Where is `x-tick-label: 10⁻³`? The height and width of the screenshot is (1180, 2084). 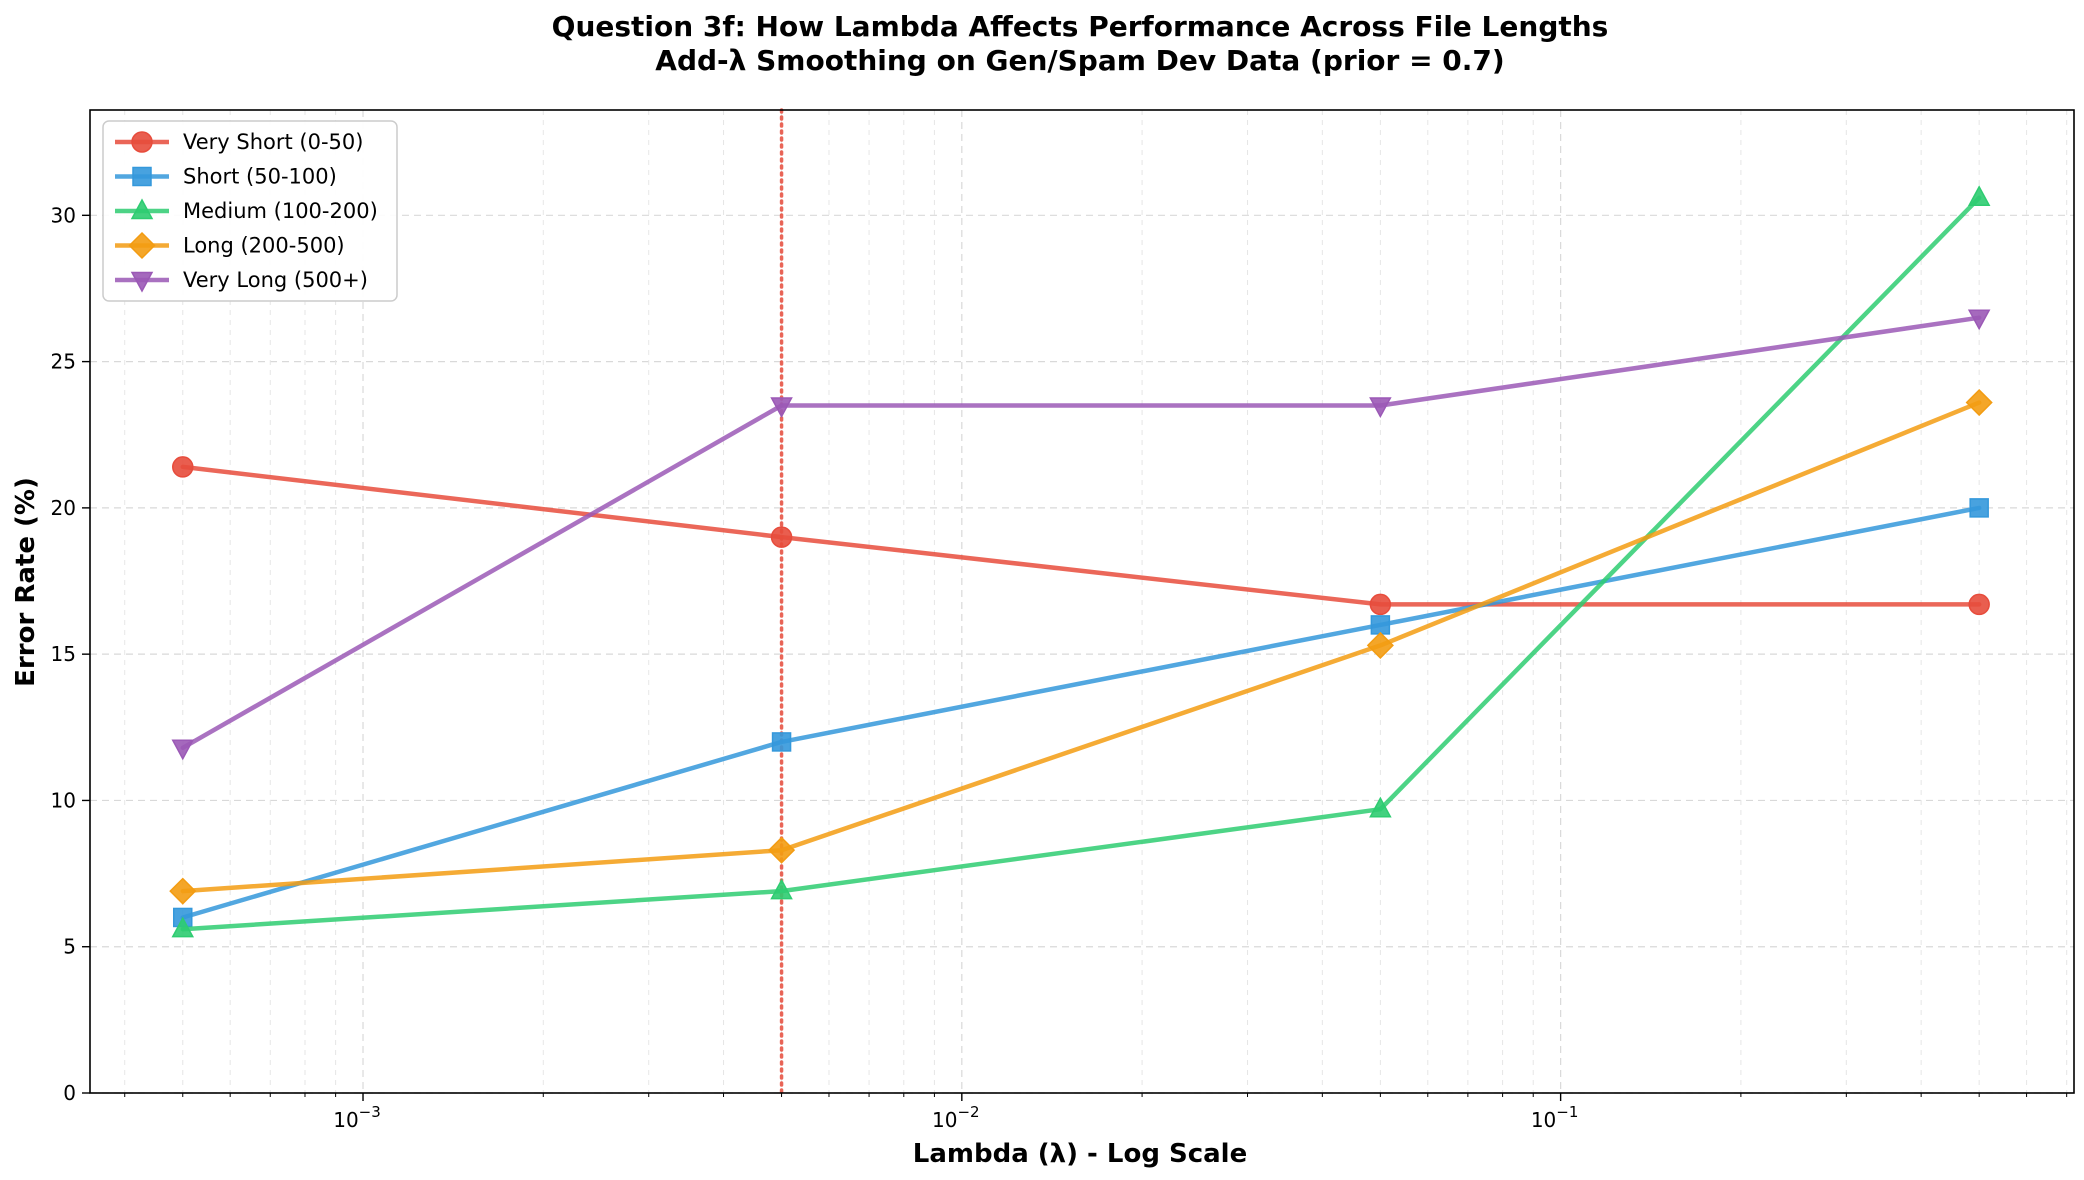
x-tick-label: 10⁻³ is located at coordinates (357, 1117).